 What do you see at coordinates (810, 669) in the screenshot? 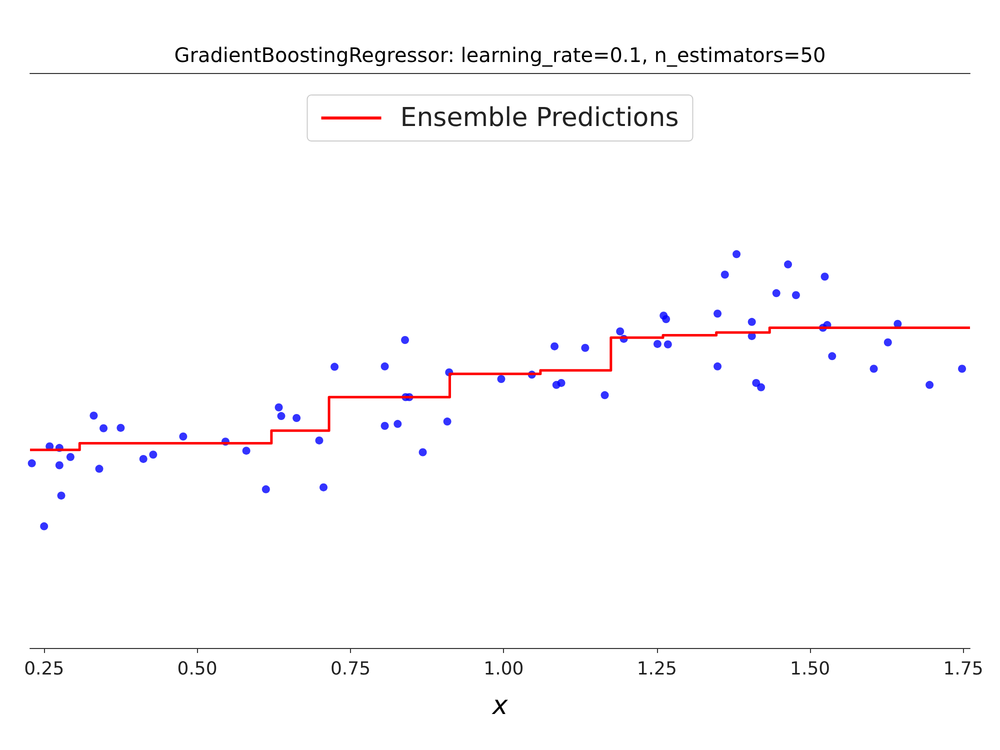
I see `x-tick-label: 1.50` at bounding box center [810, 669].